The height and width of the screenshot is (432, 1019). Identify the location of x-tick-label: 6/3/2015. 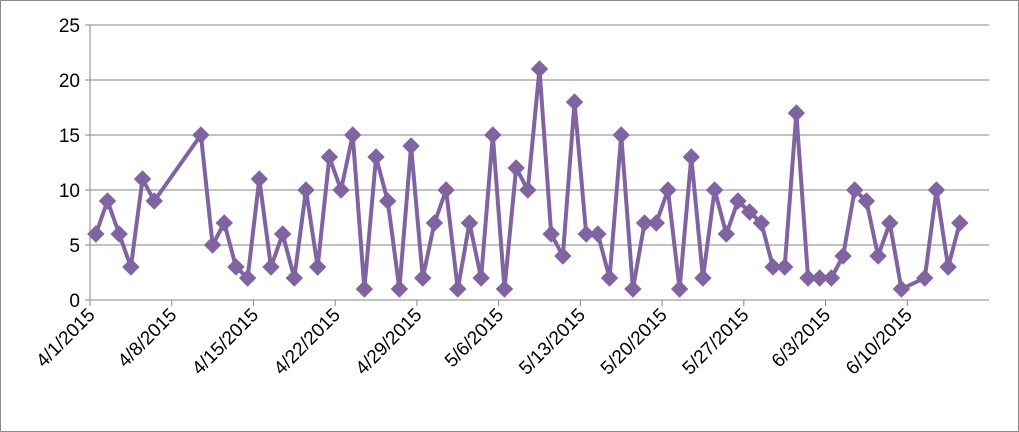
(801, 338).